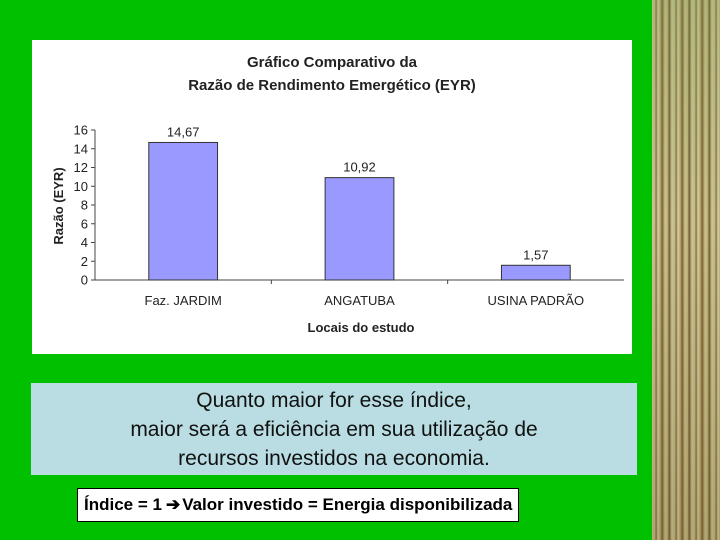  What do you see at coordinates (81, 130) in the screenshot?
I see `y-tick-label: 16` at bounding box center [81, 130].